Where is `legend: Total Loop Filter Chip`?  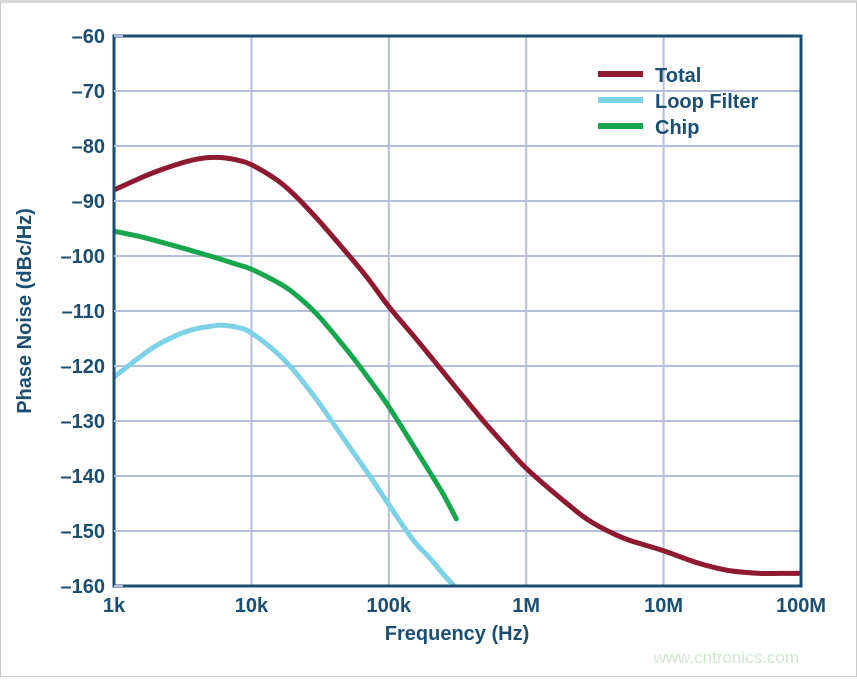 legend: Total Loop Filter Chip is located at coordinates (678, 102).